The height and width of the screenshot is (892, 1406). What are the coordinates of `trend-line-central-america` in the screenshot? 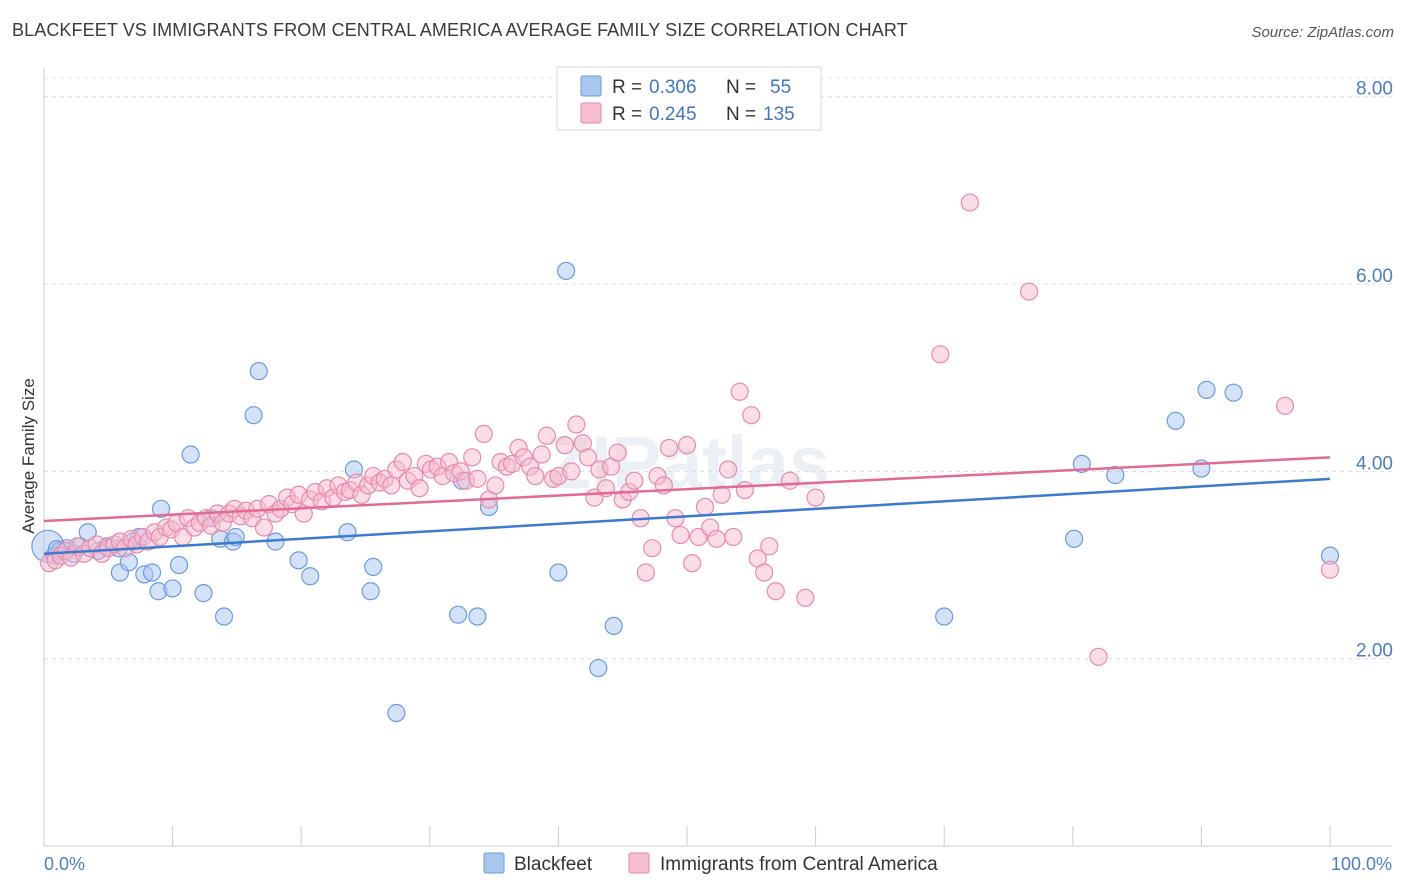 It's located at (687, 489).